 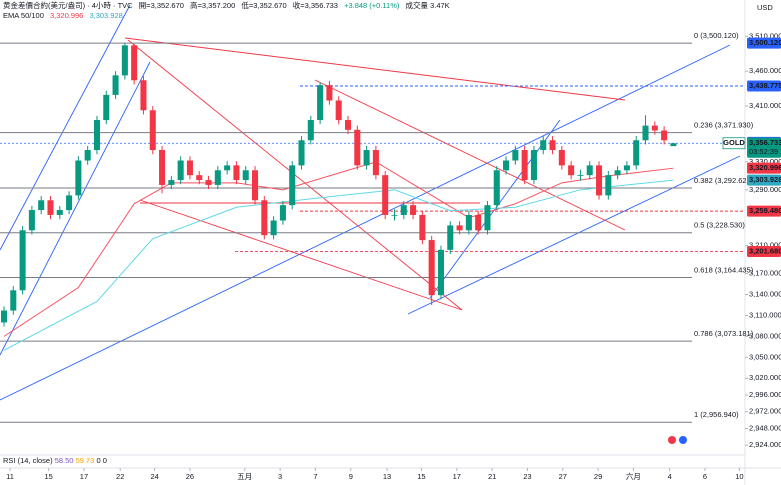 I want to click on x-tick-label: 23, so click(x=527, y=476).